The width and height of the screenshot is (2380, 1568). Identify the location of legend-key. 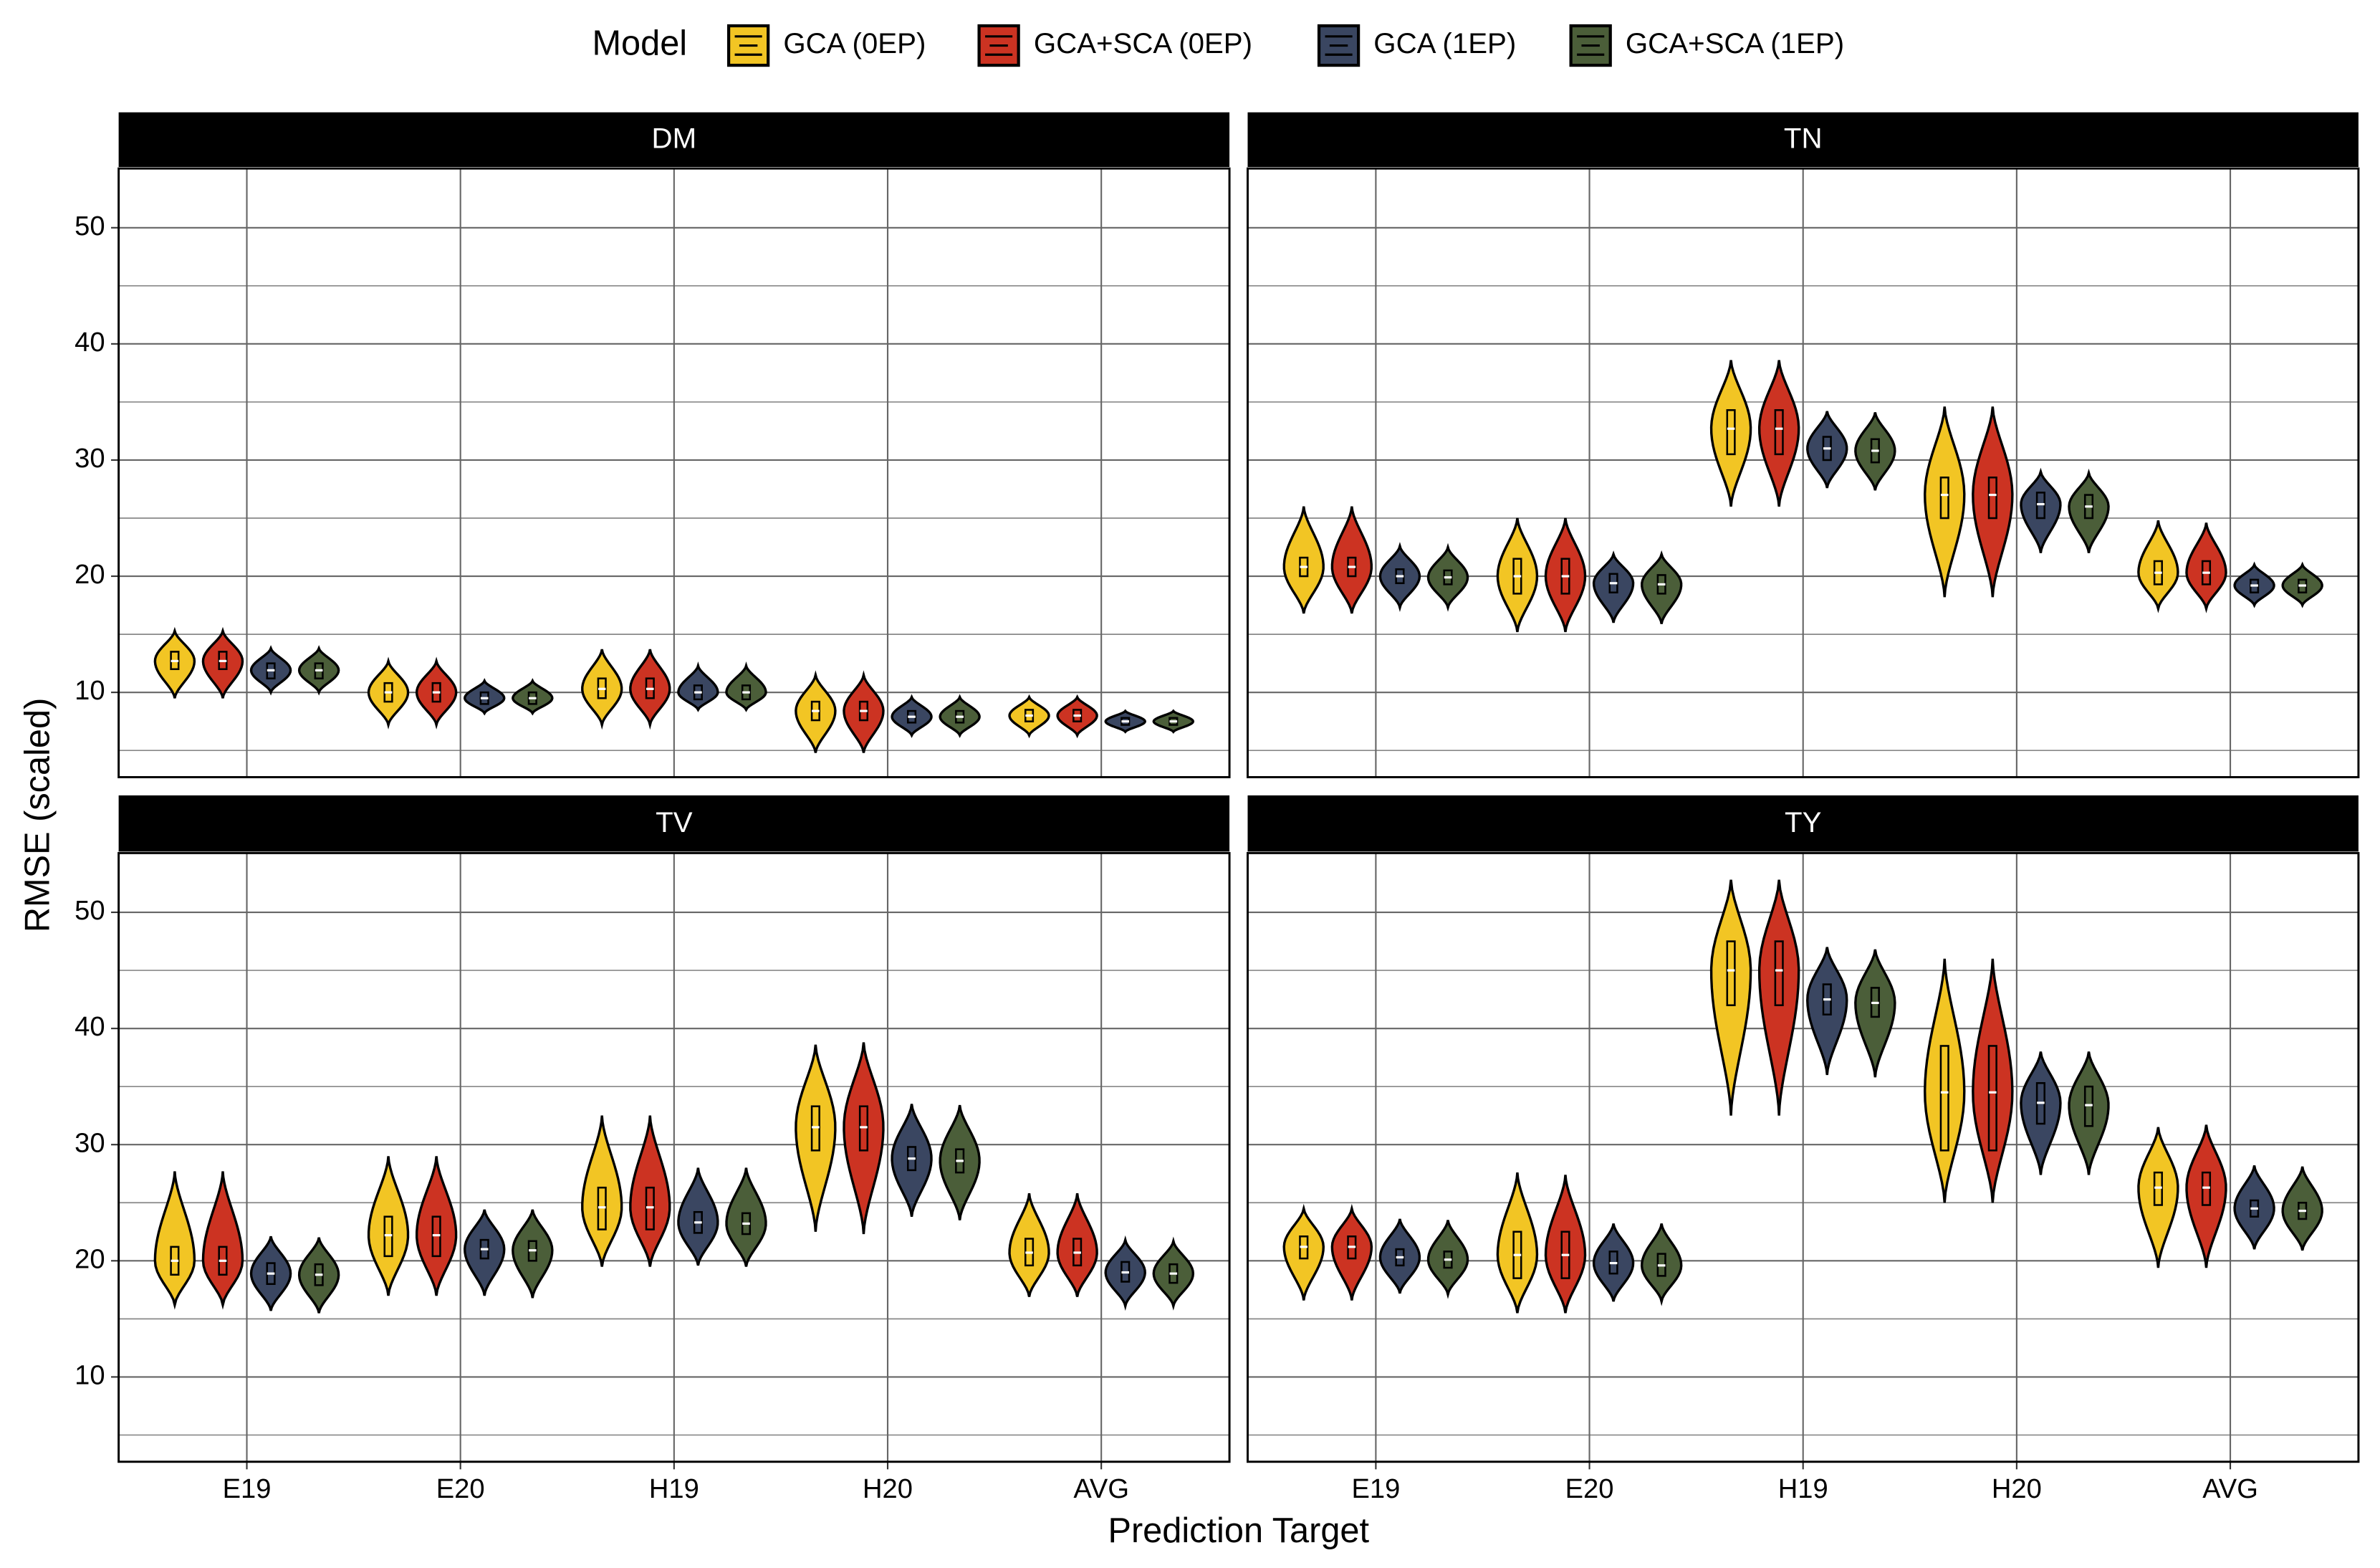
(748, 46).